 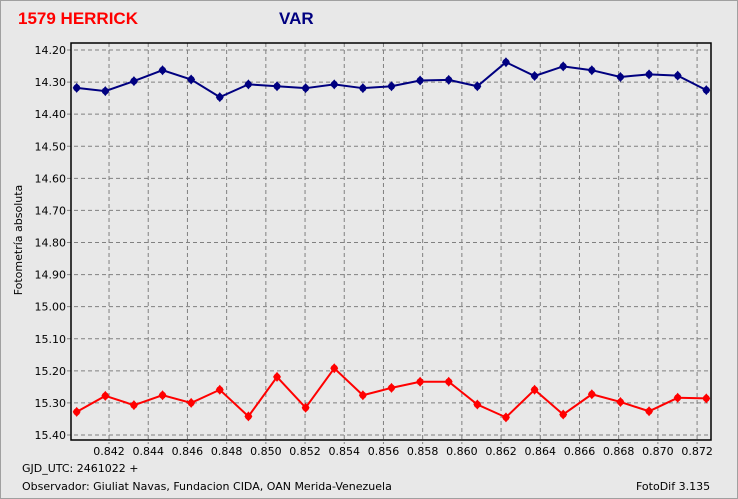 What do you see at coordinates (51, 275) in the screenshot?
I see `y-tick-label: 14.90` at bounding box center [51, 275].